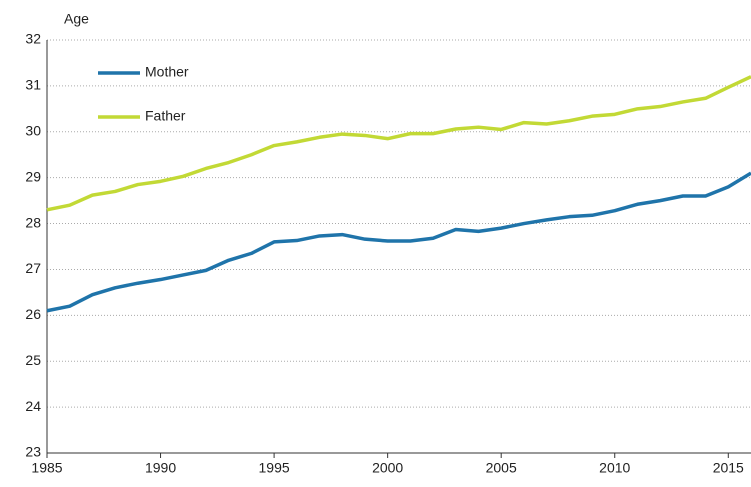  What do you see at coordinates (33, 360) in the screenshot?
I see `y-tick-label: 25` at bounding box center [33, 360].